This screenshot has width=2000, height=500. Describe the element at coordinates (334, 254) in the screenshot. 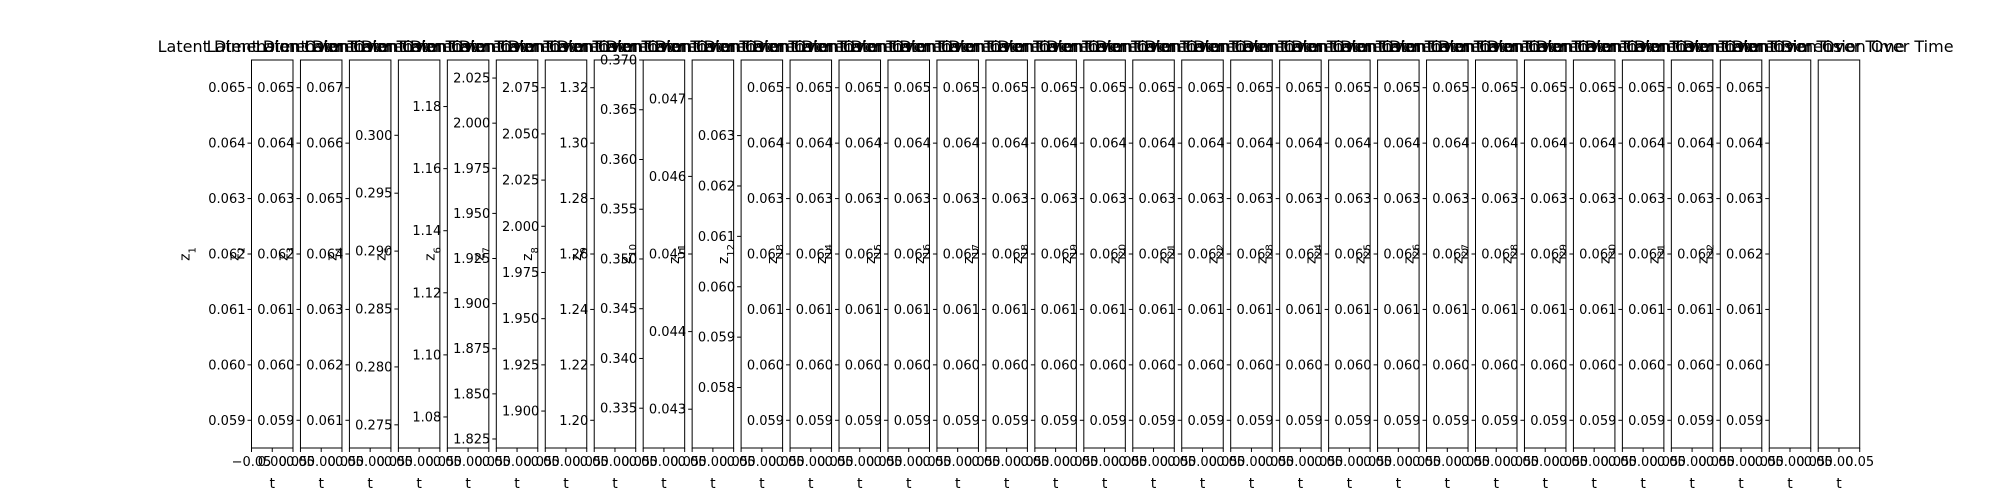

I see `y-axis-label: z4` at that location.